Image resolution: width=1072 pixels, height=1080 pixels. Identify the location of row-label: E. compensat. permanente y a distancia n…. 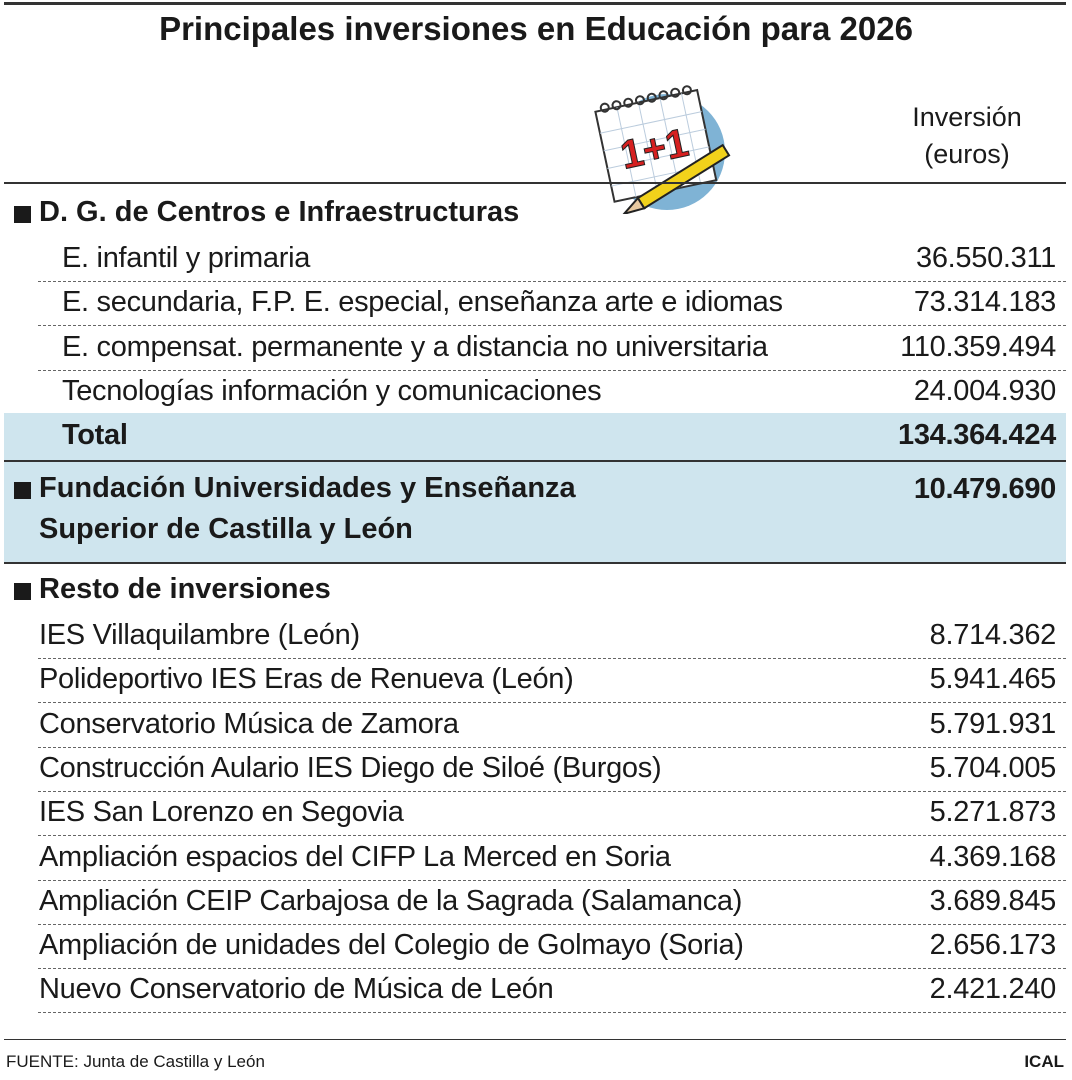
(415, 346).